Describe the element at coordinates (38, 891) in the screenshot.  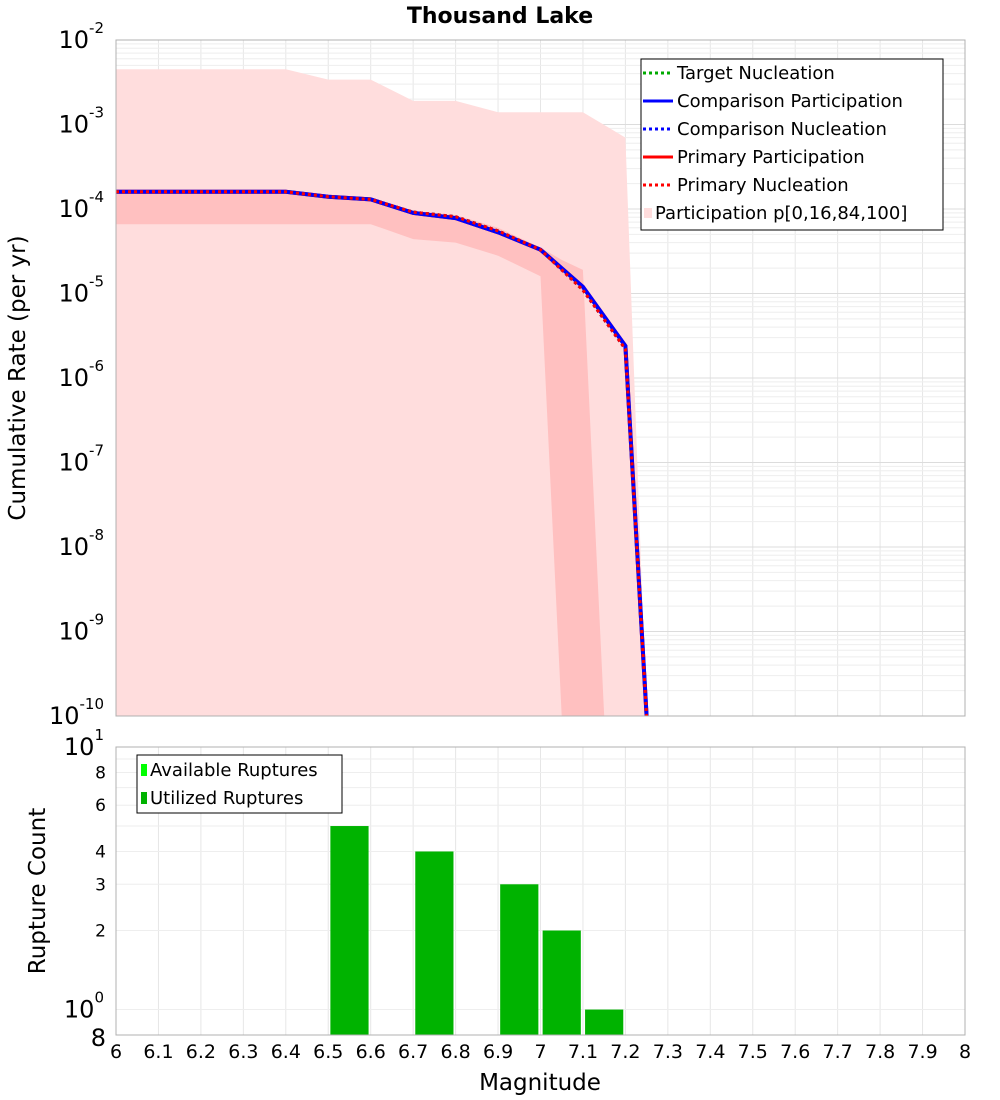
I see `count-y-axis-label: Rupture Count` at that location.